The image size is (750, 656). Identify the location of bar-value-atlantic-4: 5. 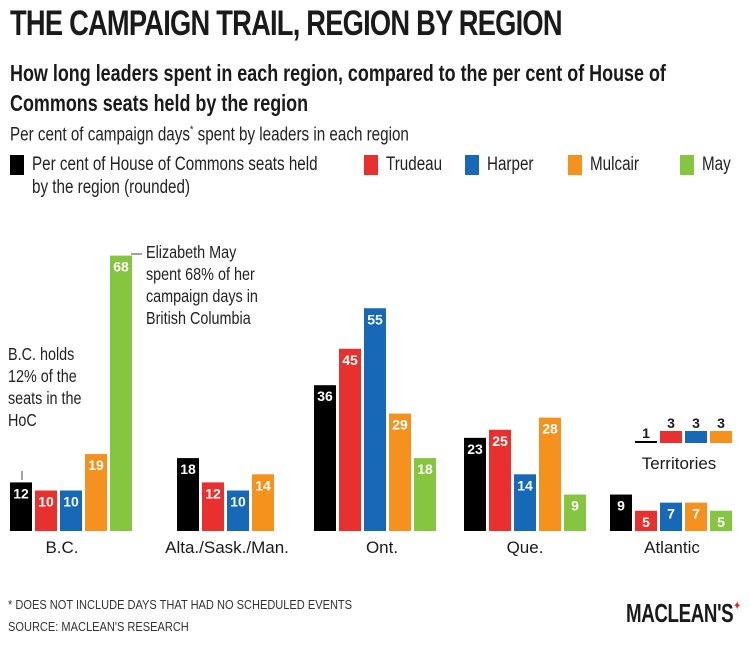
(721, 522).